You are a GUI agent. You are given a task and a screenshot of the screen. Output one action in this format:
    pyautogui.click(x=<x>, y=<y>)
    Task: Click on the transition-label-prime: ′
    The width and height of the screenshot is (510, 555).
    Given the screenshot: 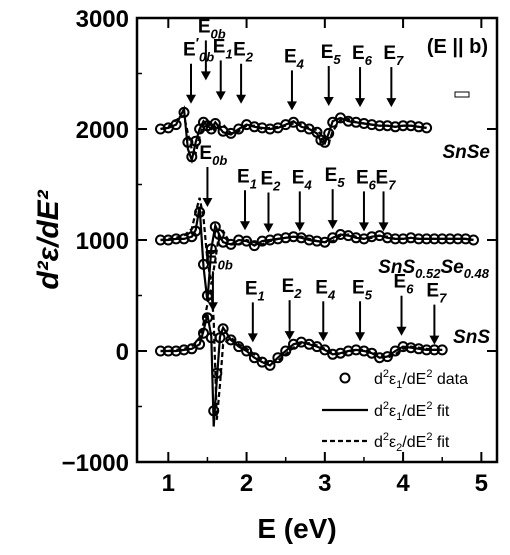 What is the action you would take?
    pyautogui.click(x=198, y=43)
    